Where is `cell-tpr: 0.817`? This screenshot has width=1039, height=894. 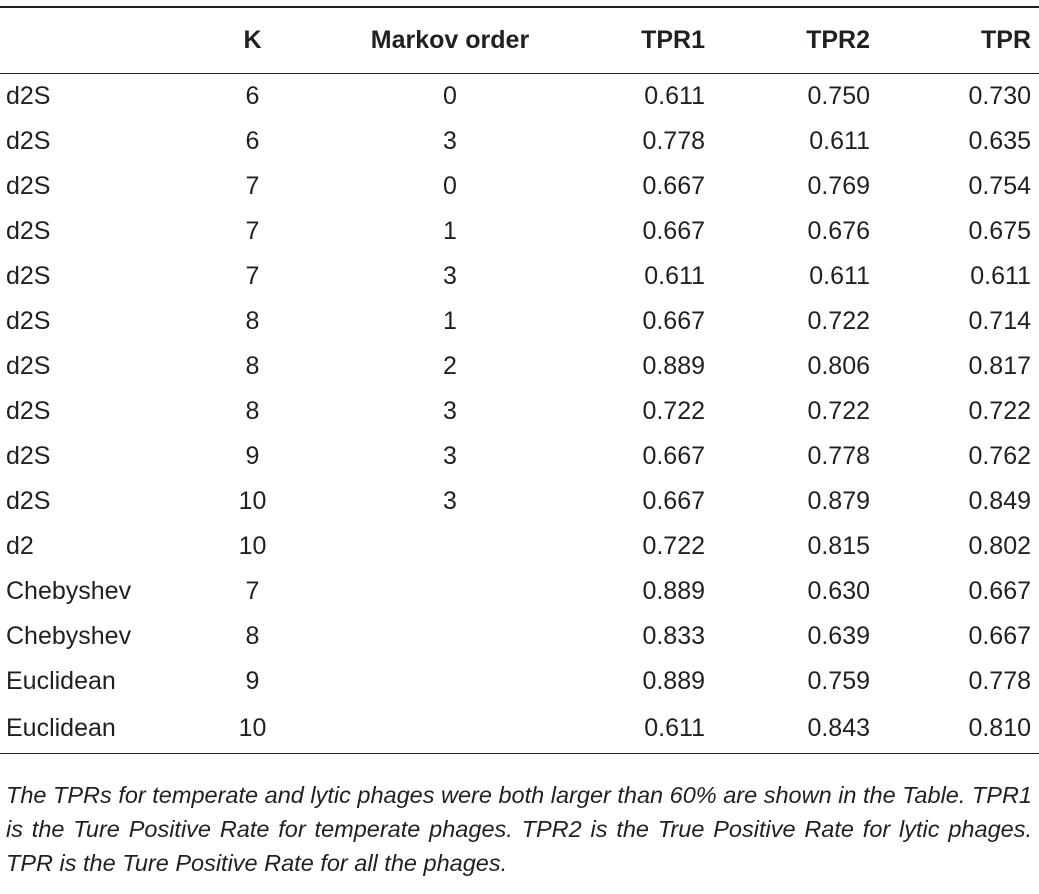 cell-tpr: 0.817 is located at coordinates (999, 366).